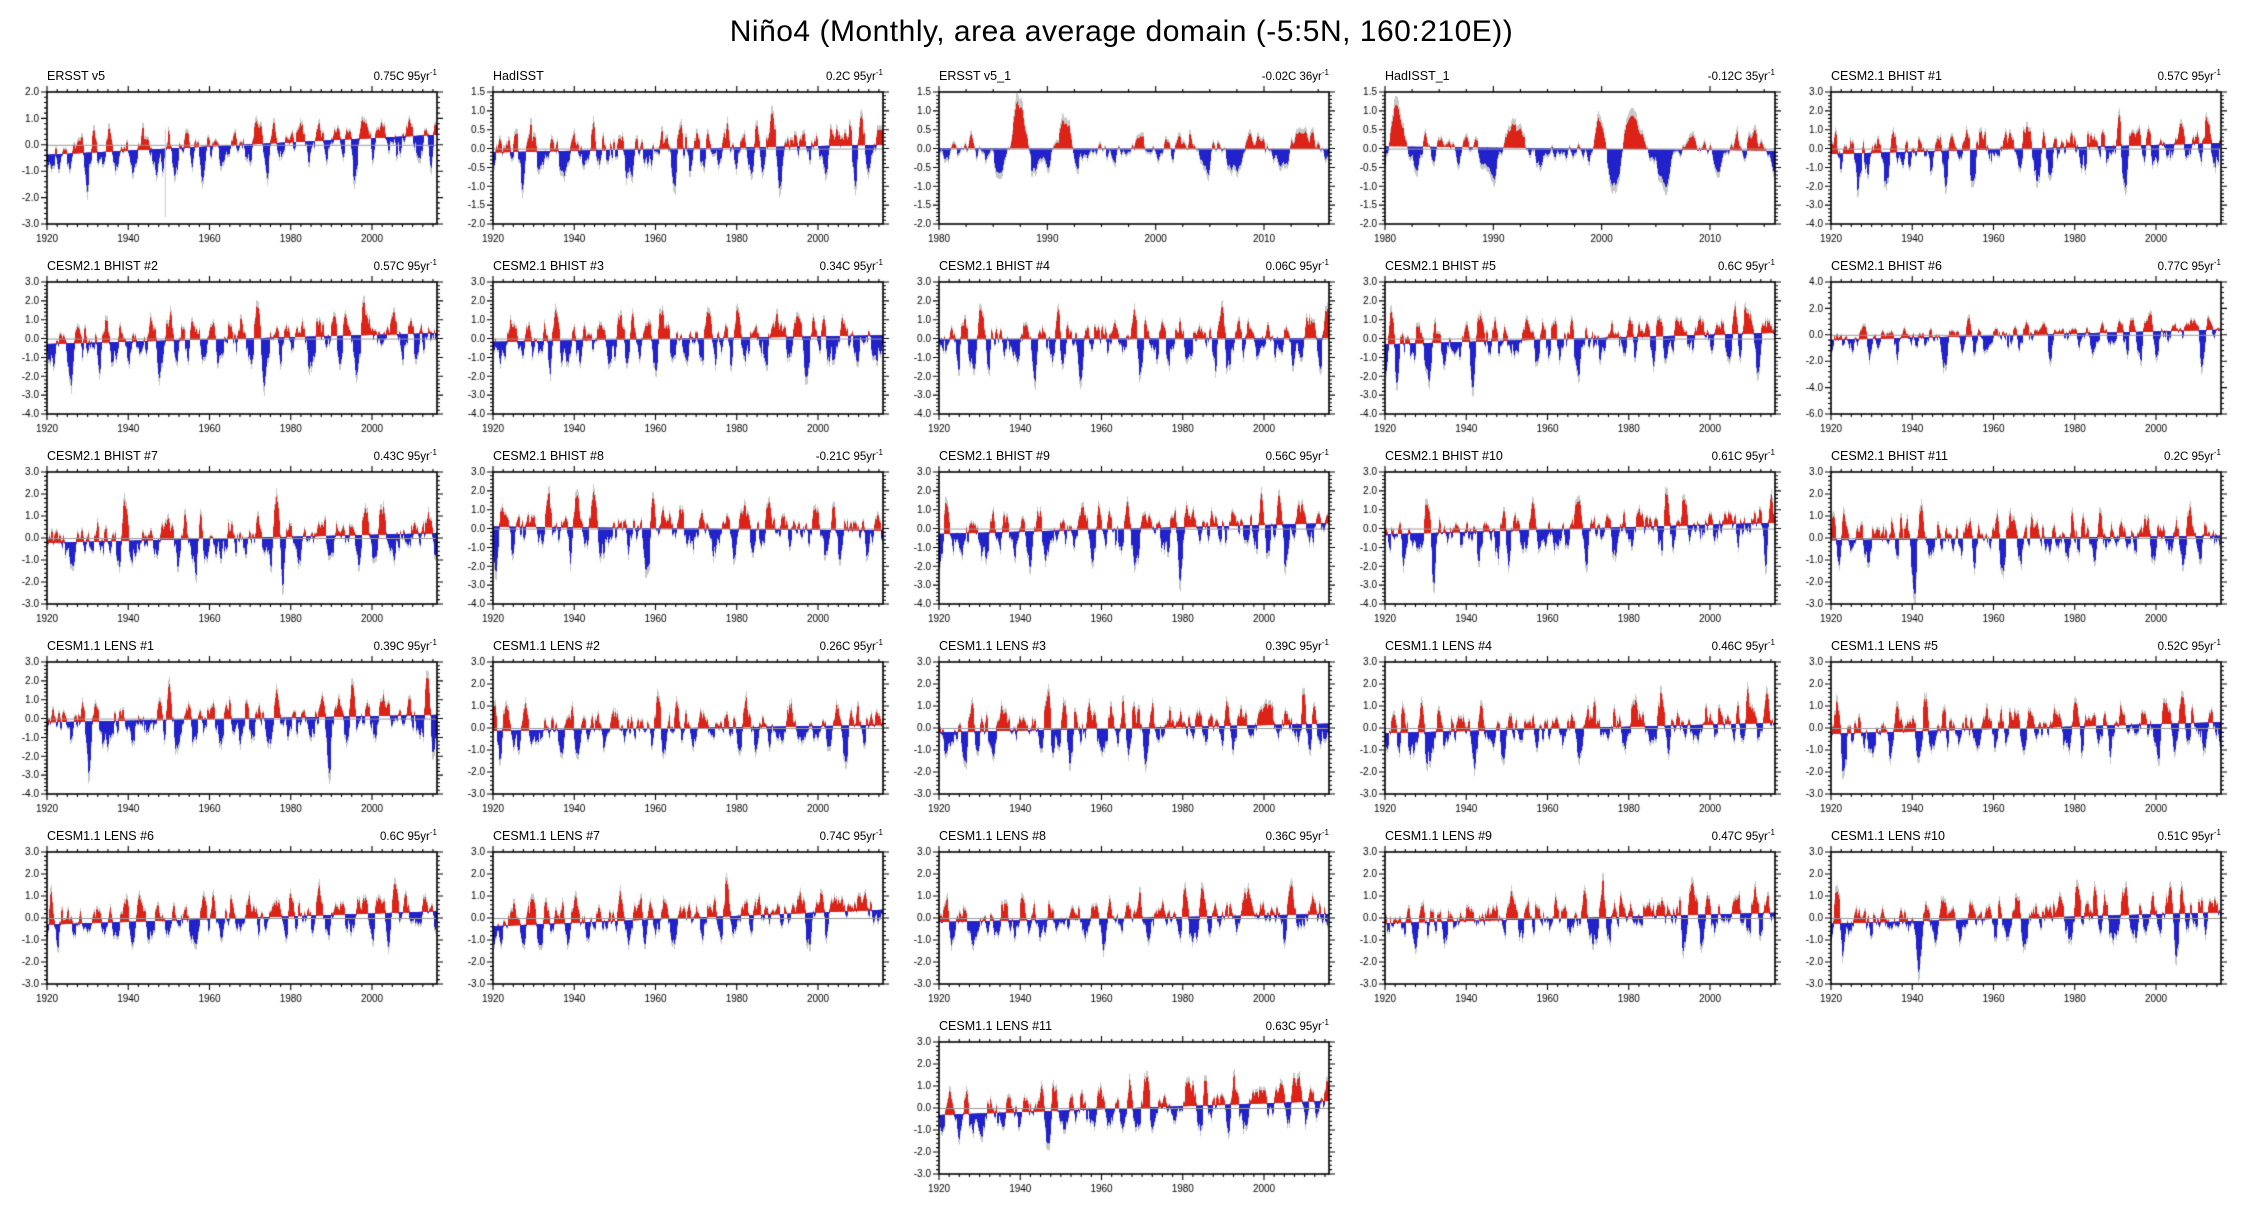 This screenshot has width=2243, height=1217. I want to click on panel-header: CESM1.1 LENS #7 0.74C 95yr-1, so click(688, 836).